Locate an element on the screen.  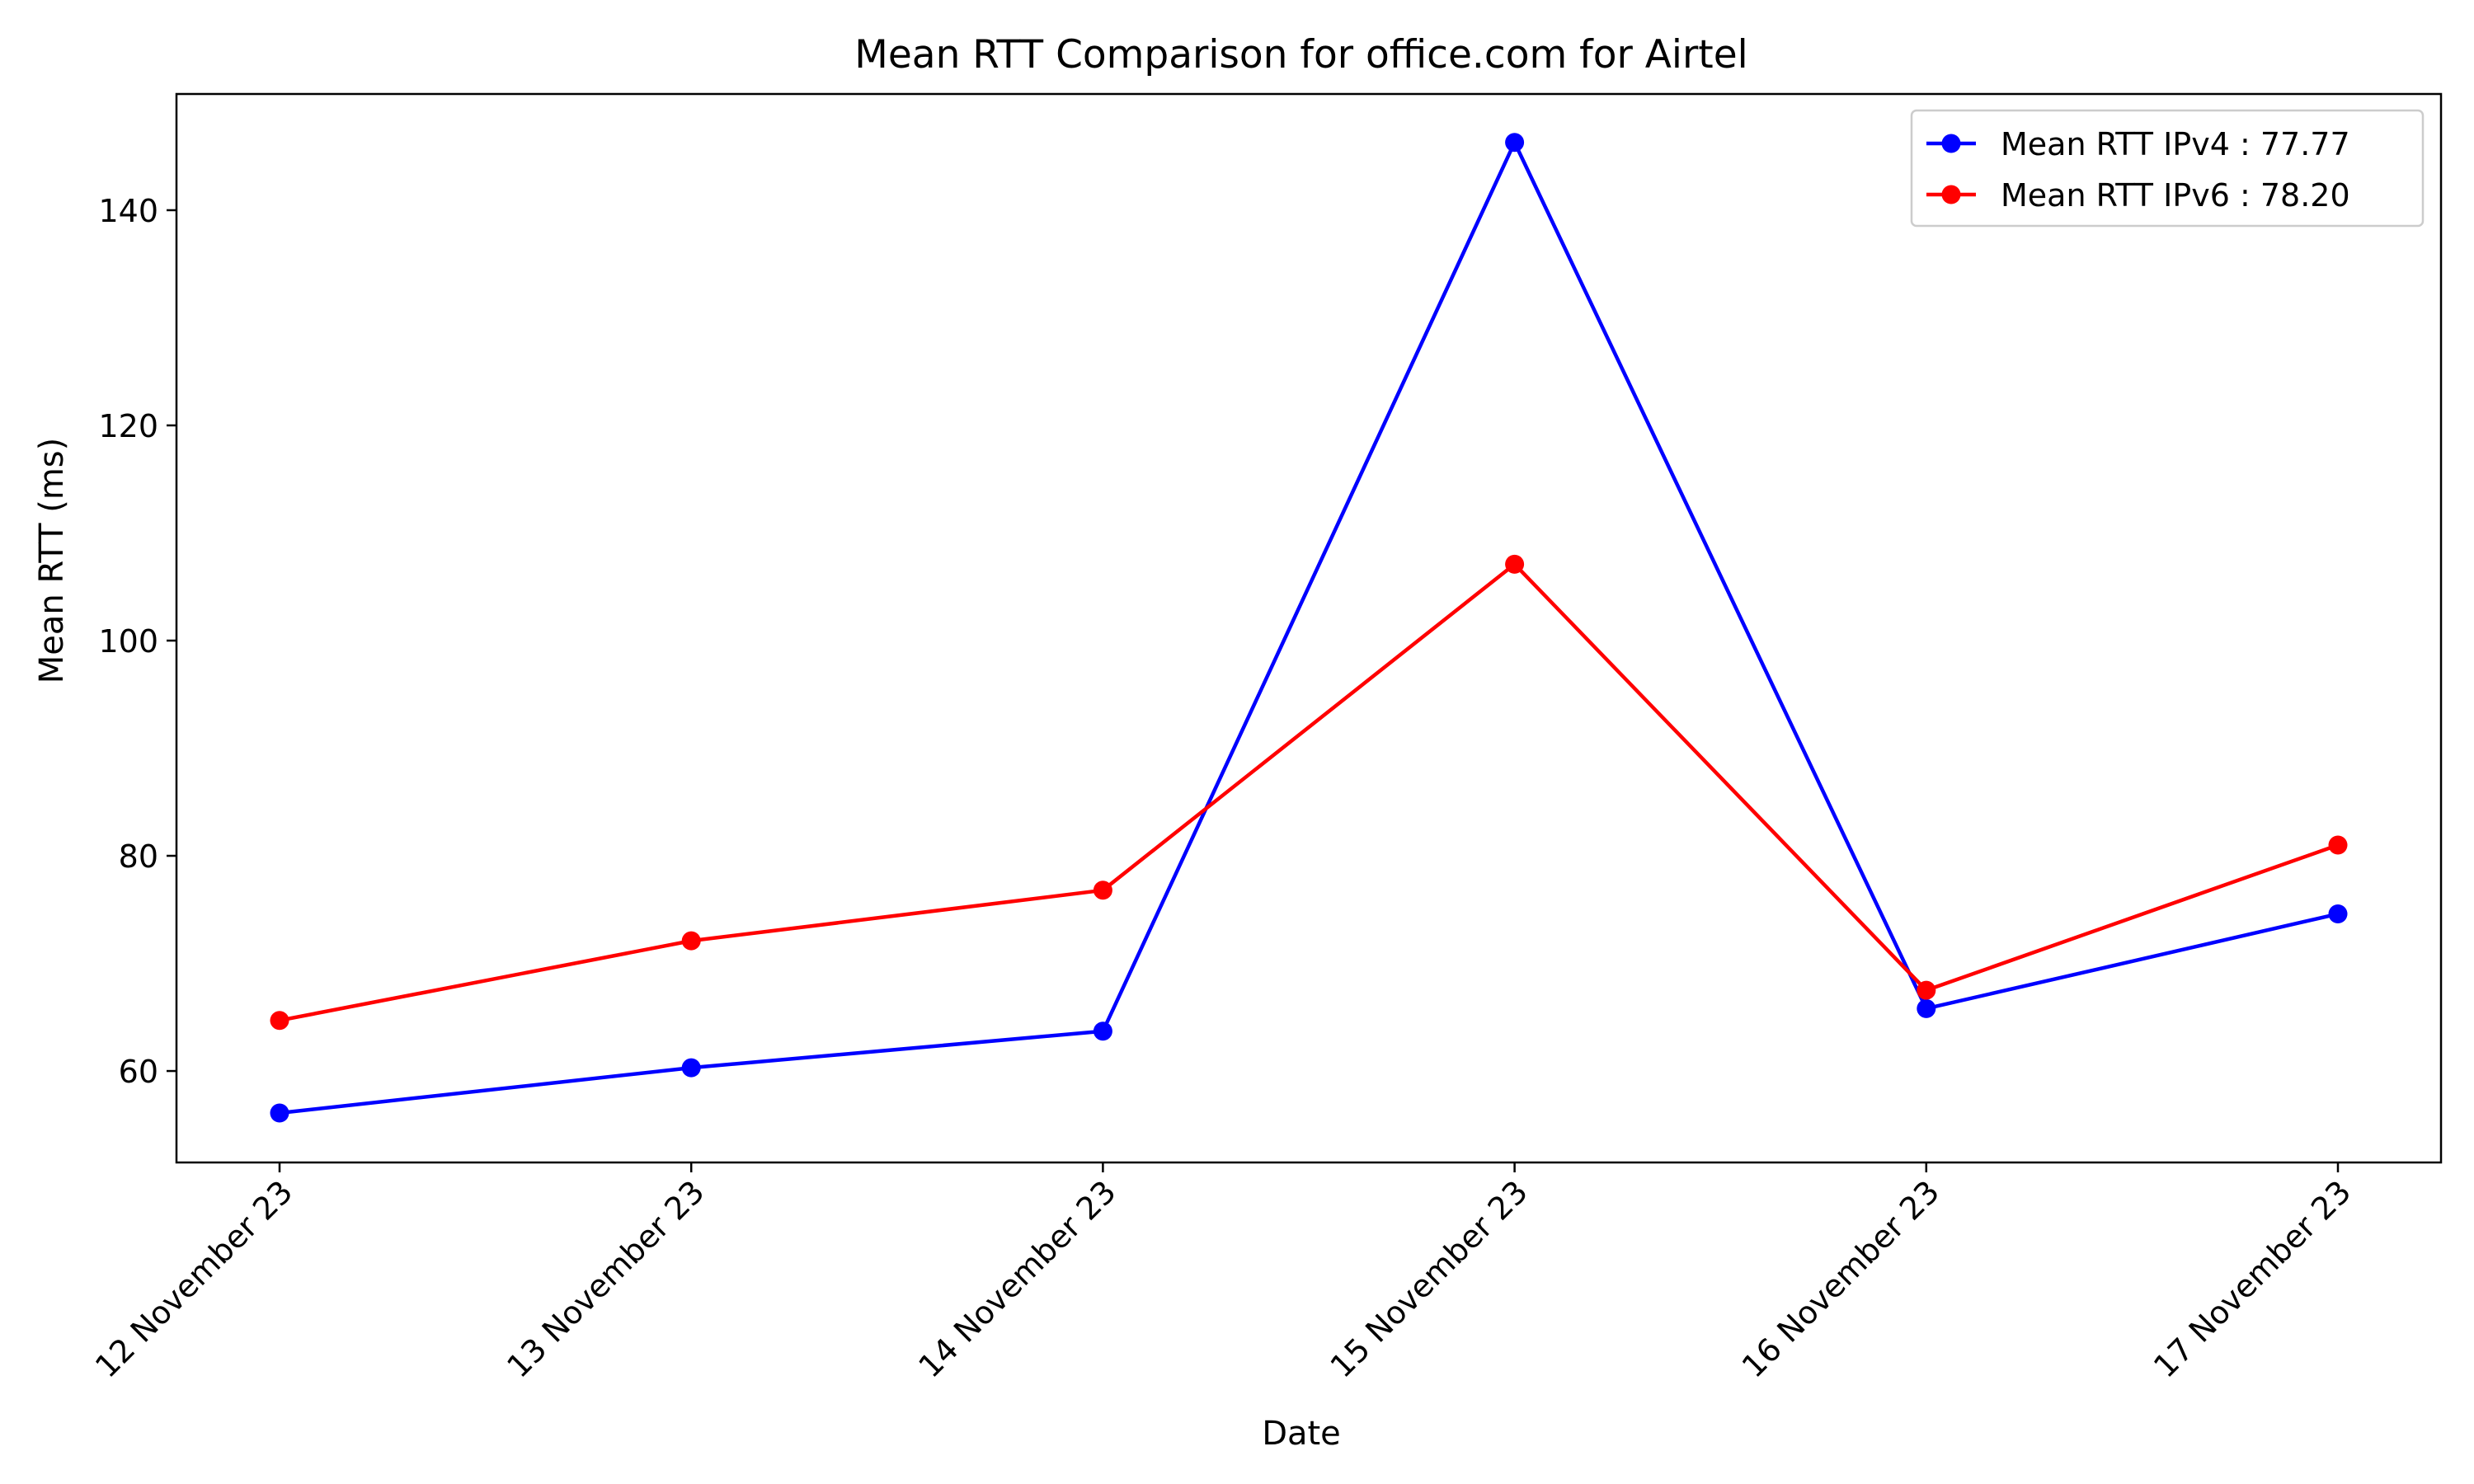
y-tick-label: 60 is located at coordinates (138, 1072).